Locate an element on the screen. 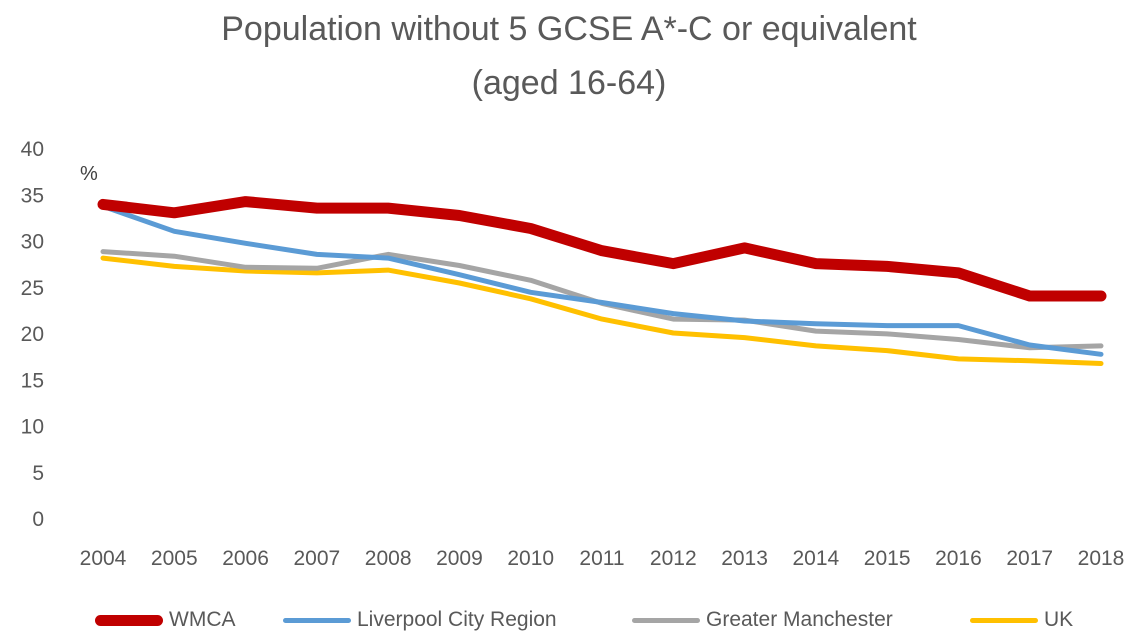 The height and width of the screenshot is (635, 1138). x-tick-label: 2004 is located at coordinates (103, 558).